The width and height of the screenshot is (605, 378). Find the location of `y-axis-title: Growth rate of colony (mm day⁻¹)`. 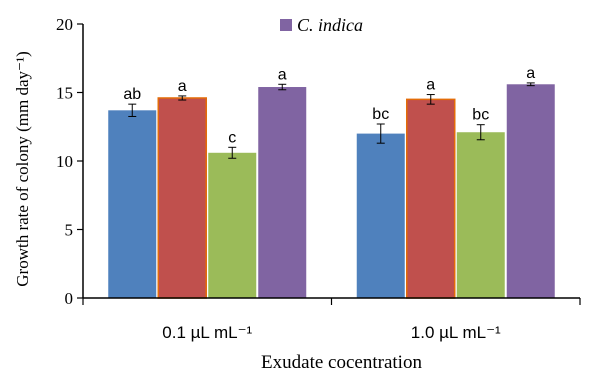

y-axis-title: Growth rate of colony (mm day⁻¹) is located at coordinates (22, 168).